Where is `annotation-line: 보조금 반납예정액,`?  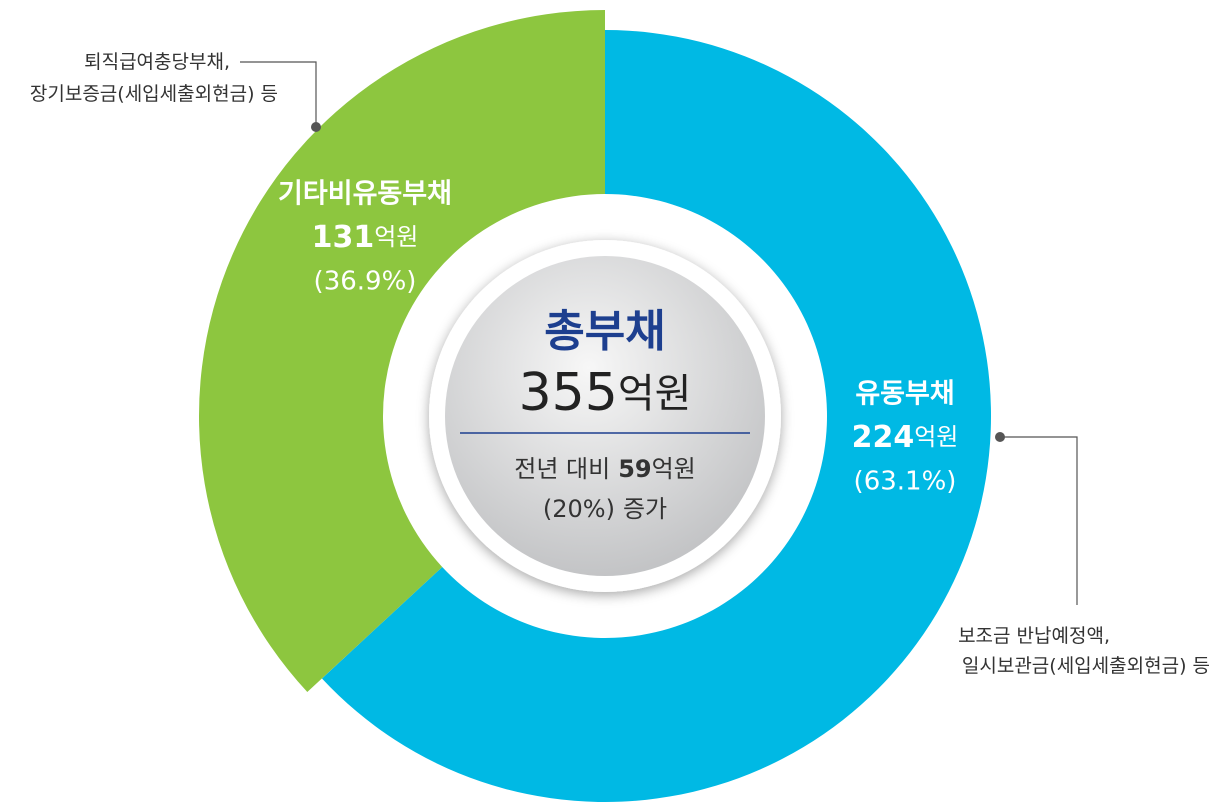 annotation-line: 보조금 반납예정액, is located at coordinates (1034, 636).